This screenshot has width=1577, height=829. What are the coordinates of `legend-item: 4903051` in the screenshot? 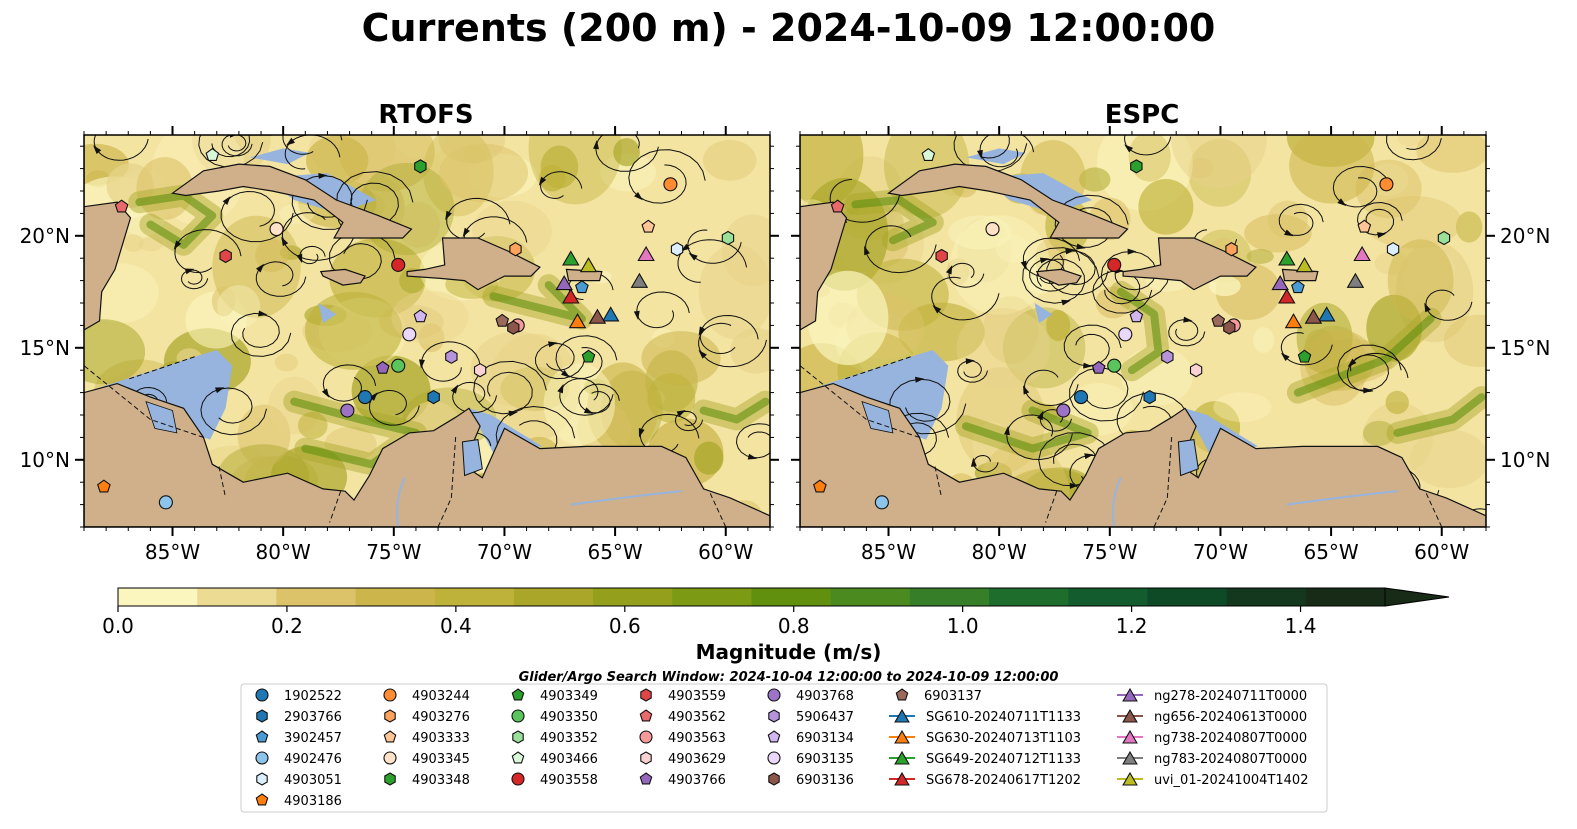 It's located at (299, 780).